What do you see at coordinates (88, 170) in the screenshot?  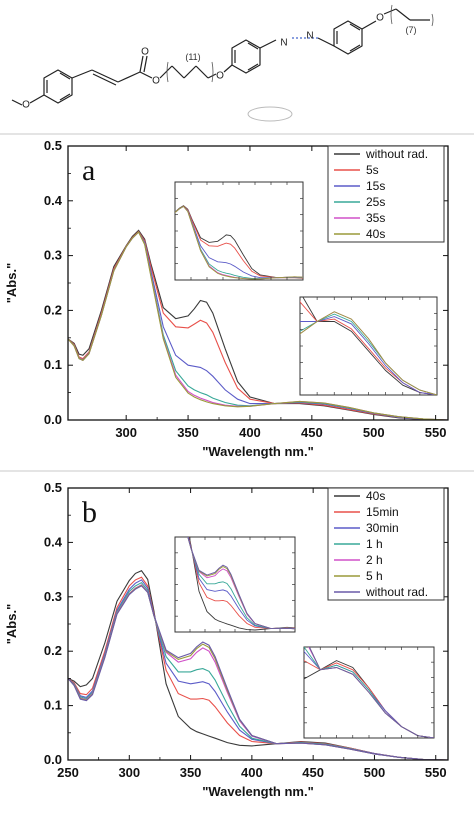 I see `panel-letter: a` at bounding box center [88, 170].